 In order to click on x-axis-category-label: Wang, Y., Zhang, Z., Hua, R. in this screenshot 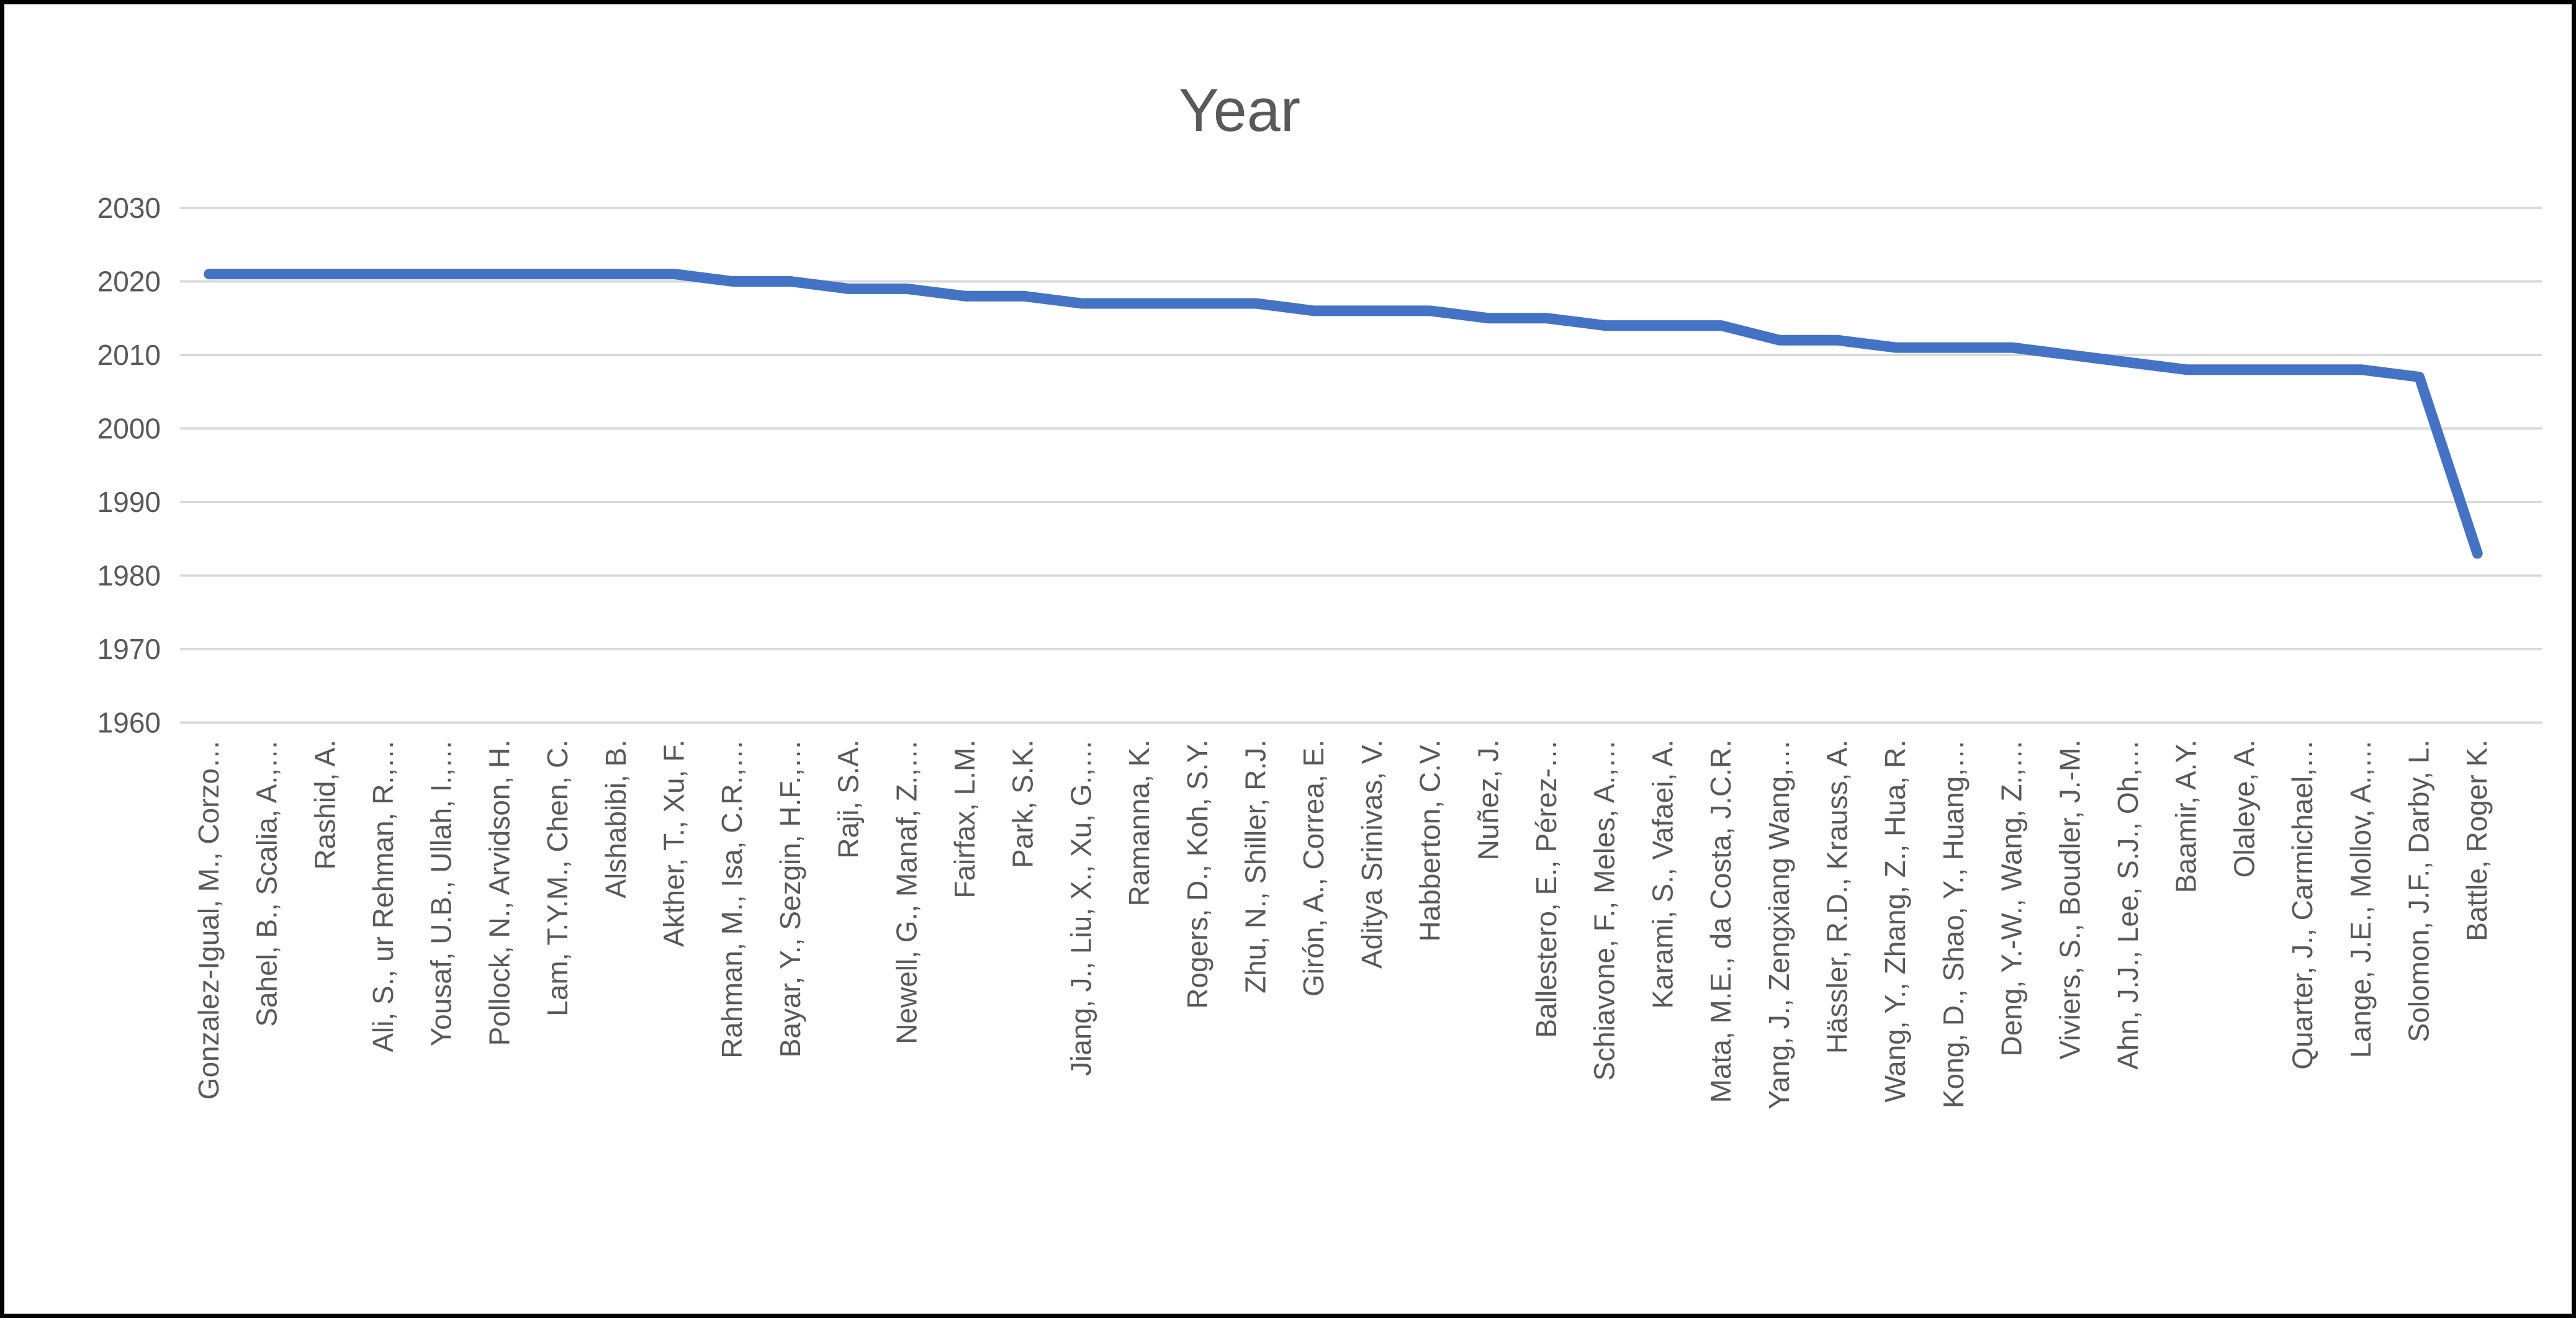, I will do `click(1895, 922)`.